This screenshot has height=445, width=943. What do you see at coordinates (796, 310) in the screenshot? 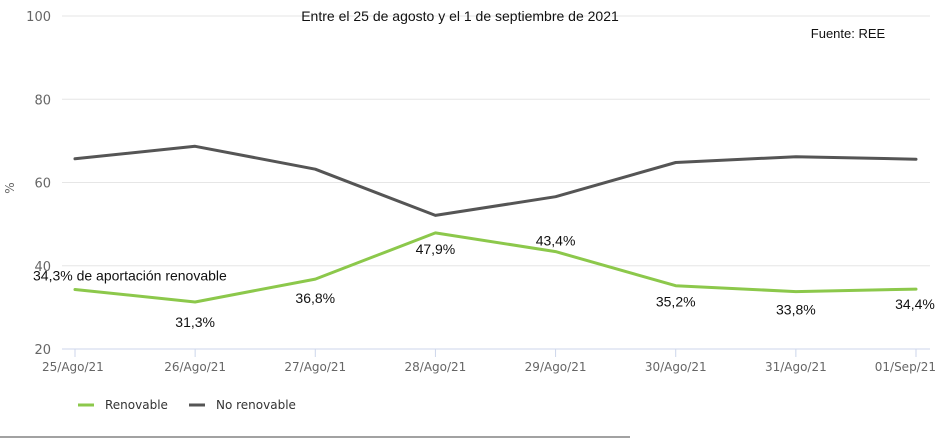
I see `data-label-renovable-6: 33,8%` at bounding box center [796, 310].